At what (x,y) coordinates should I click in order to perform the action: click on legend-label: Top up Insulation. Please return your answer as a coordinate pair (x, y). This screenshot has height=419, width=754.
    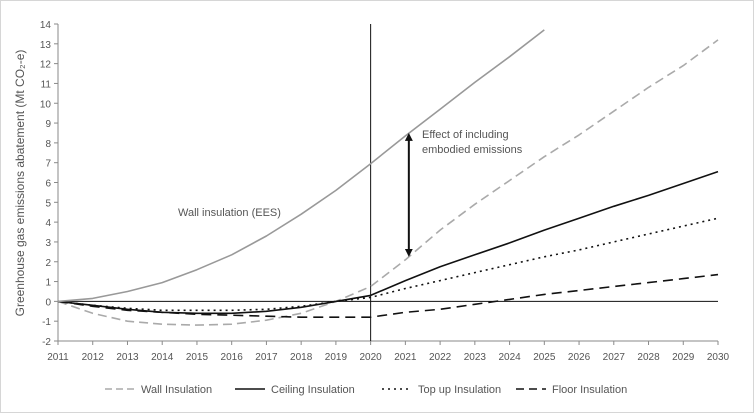
    Looking at the image, I should click on (459, 390).